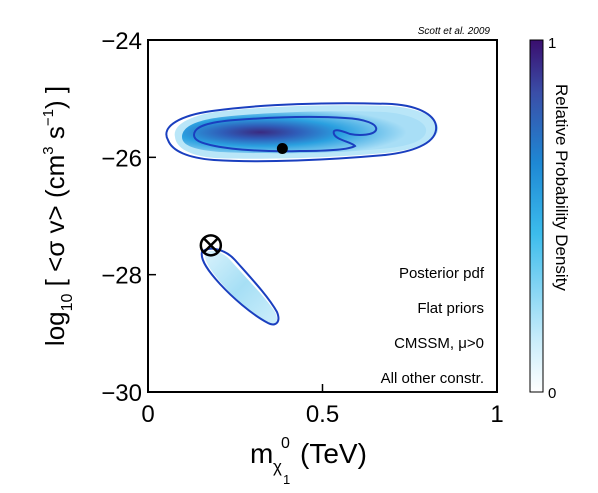 This screenshot has width=598, height=493. I want to click on y-label-mid2: s, so click(55, 136).